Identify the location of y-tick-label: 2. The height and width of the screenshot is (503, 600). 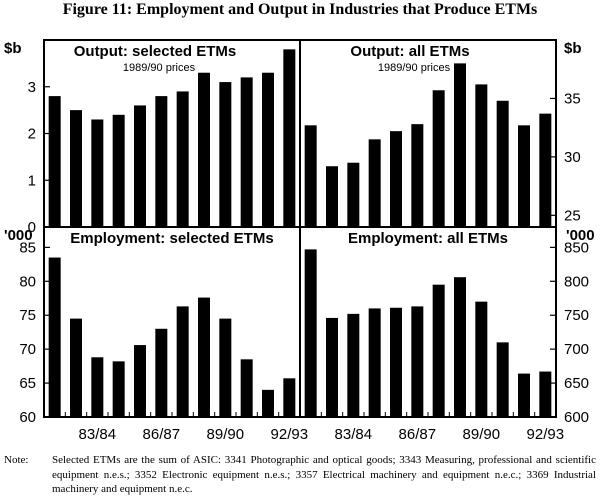
(32, 134).